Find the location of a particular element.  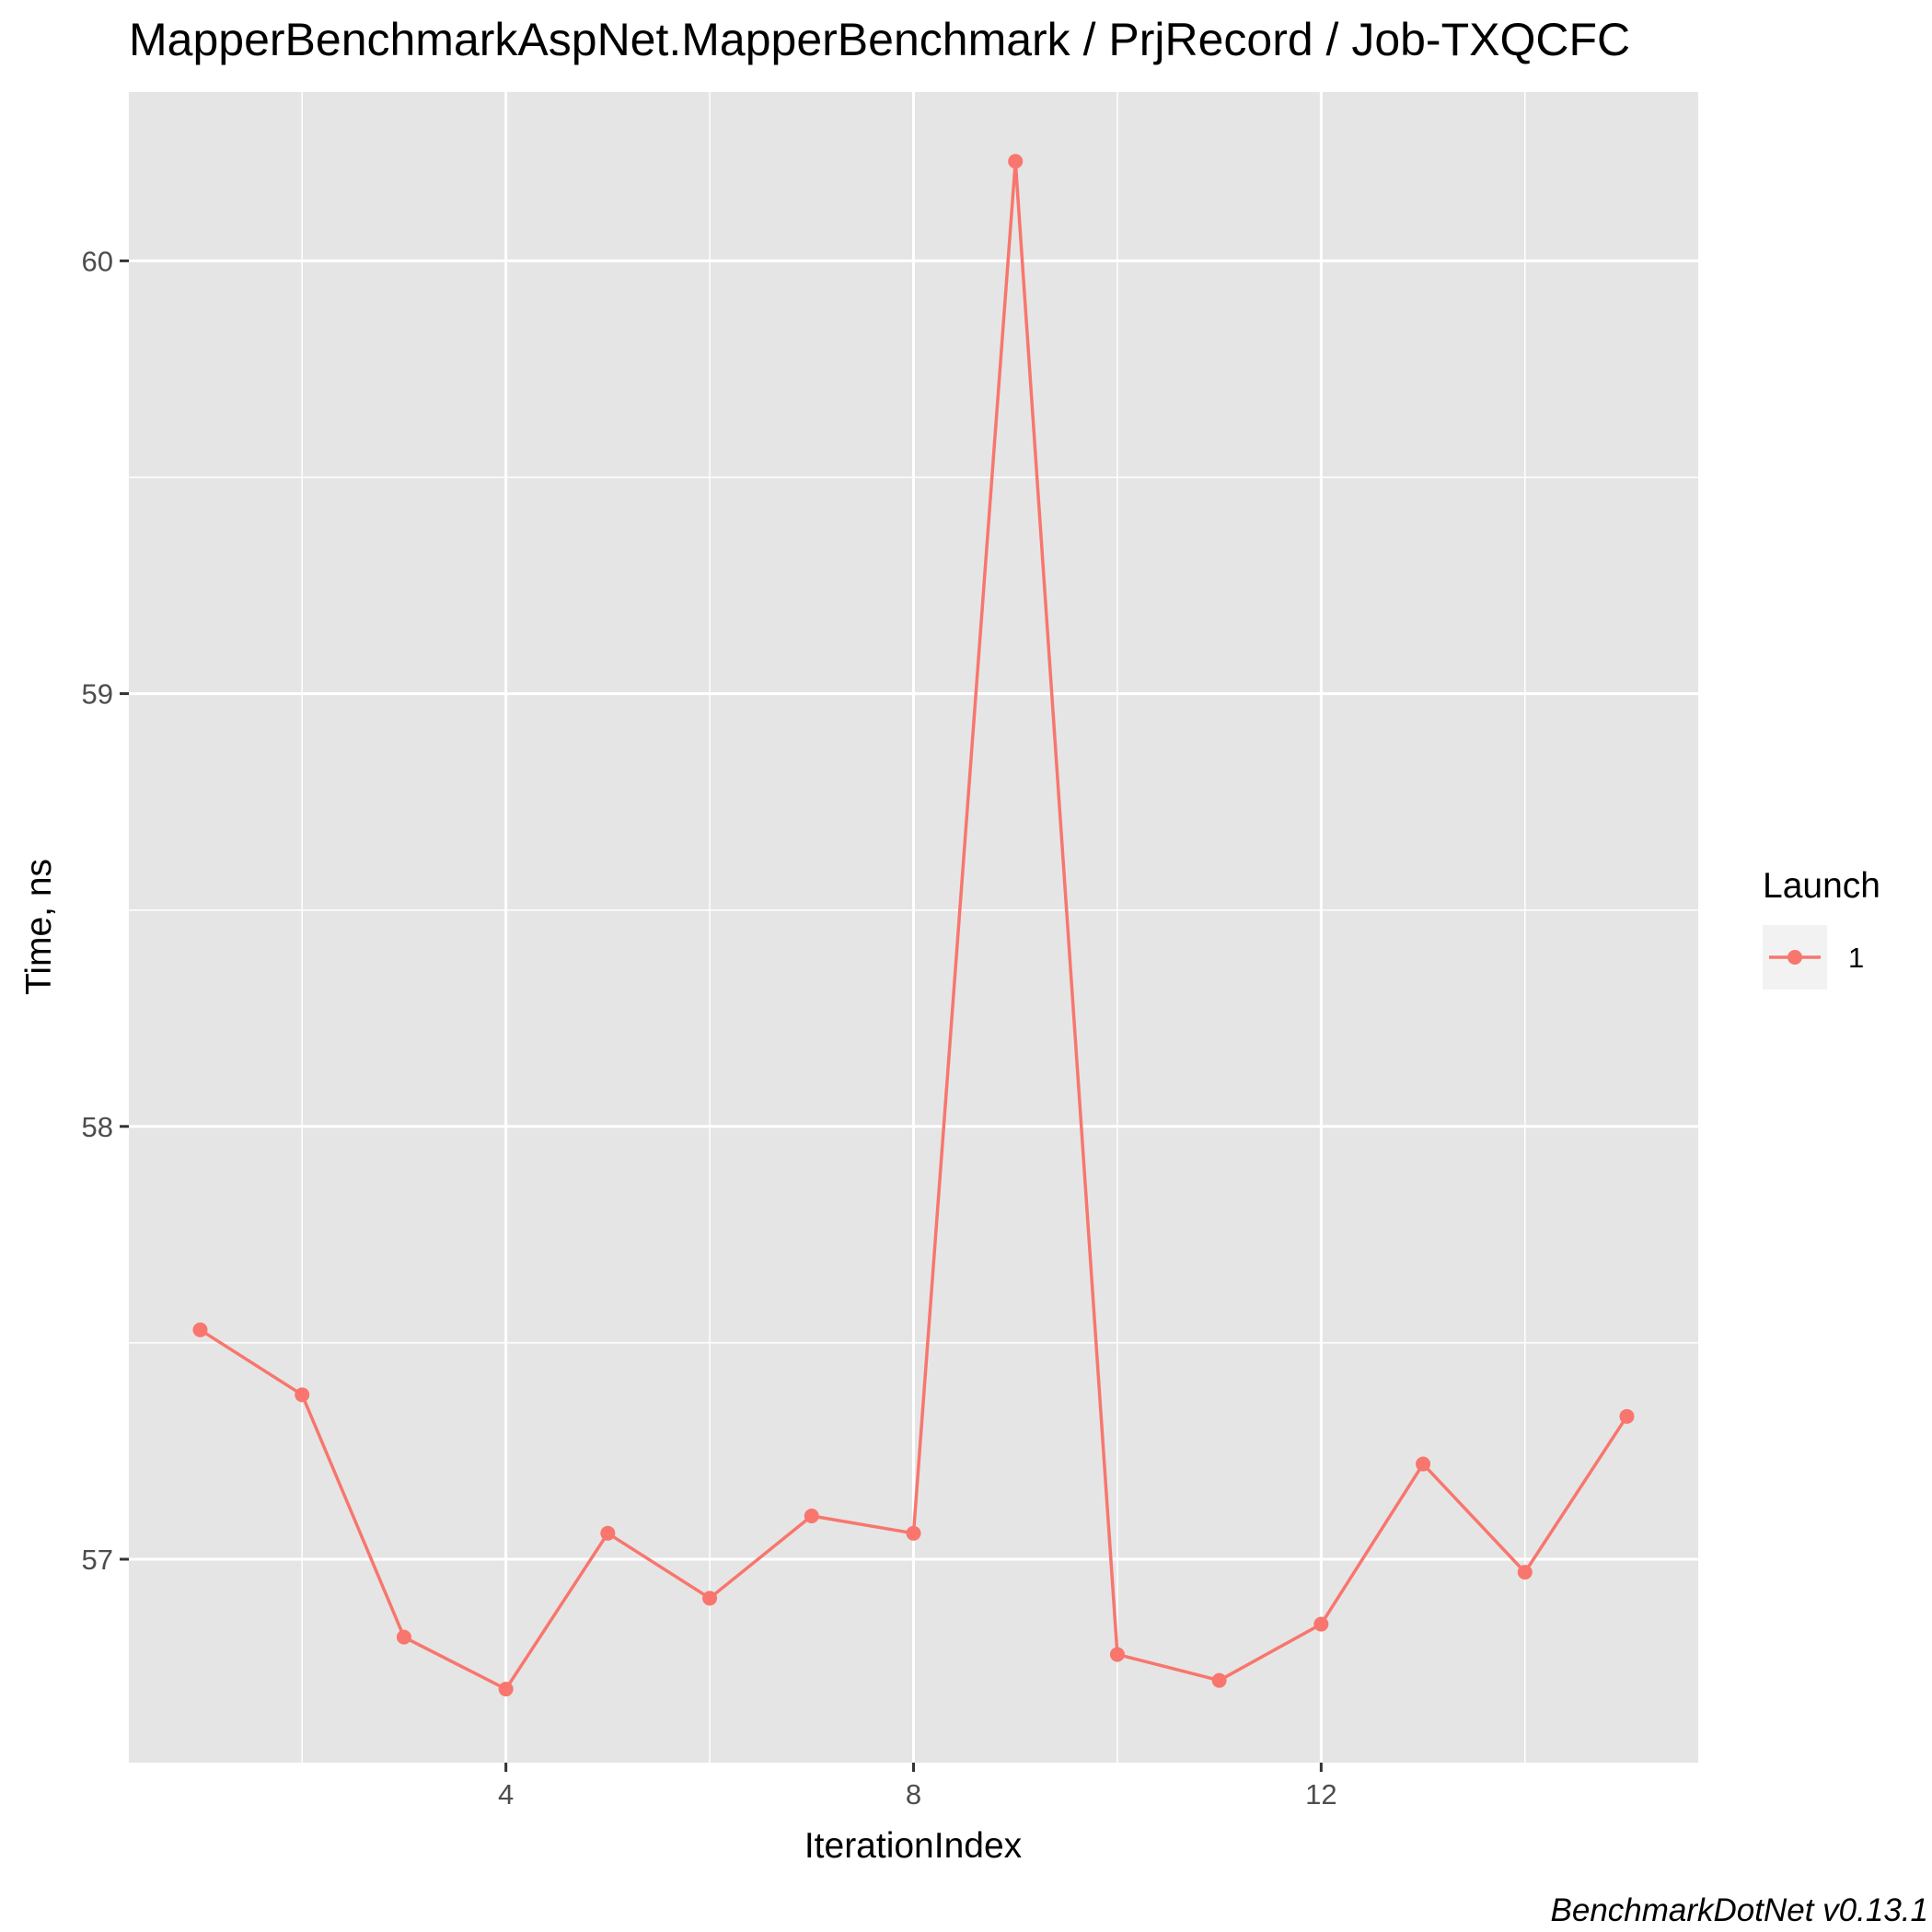

y-tick-label: 60 is located at coordinates (98, 261).